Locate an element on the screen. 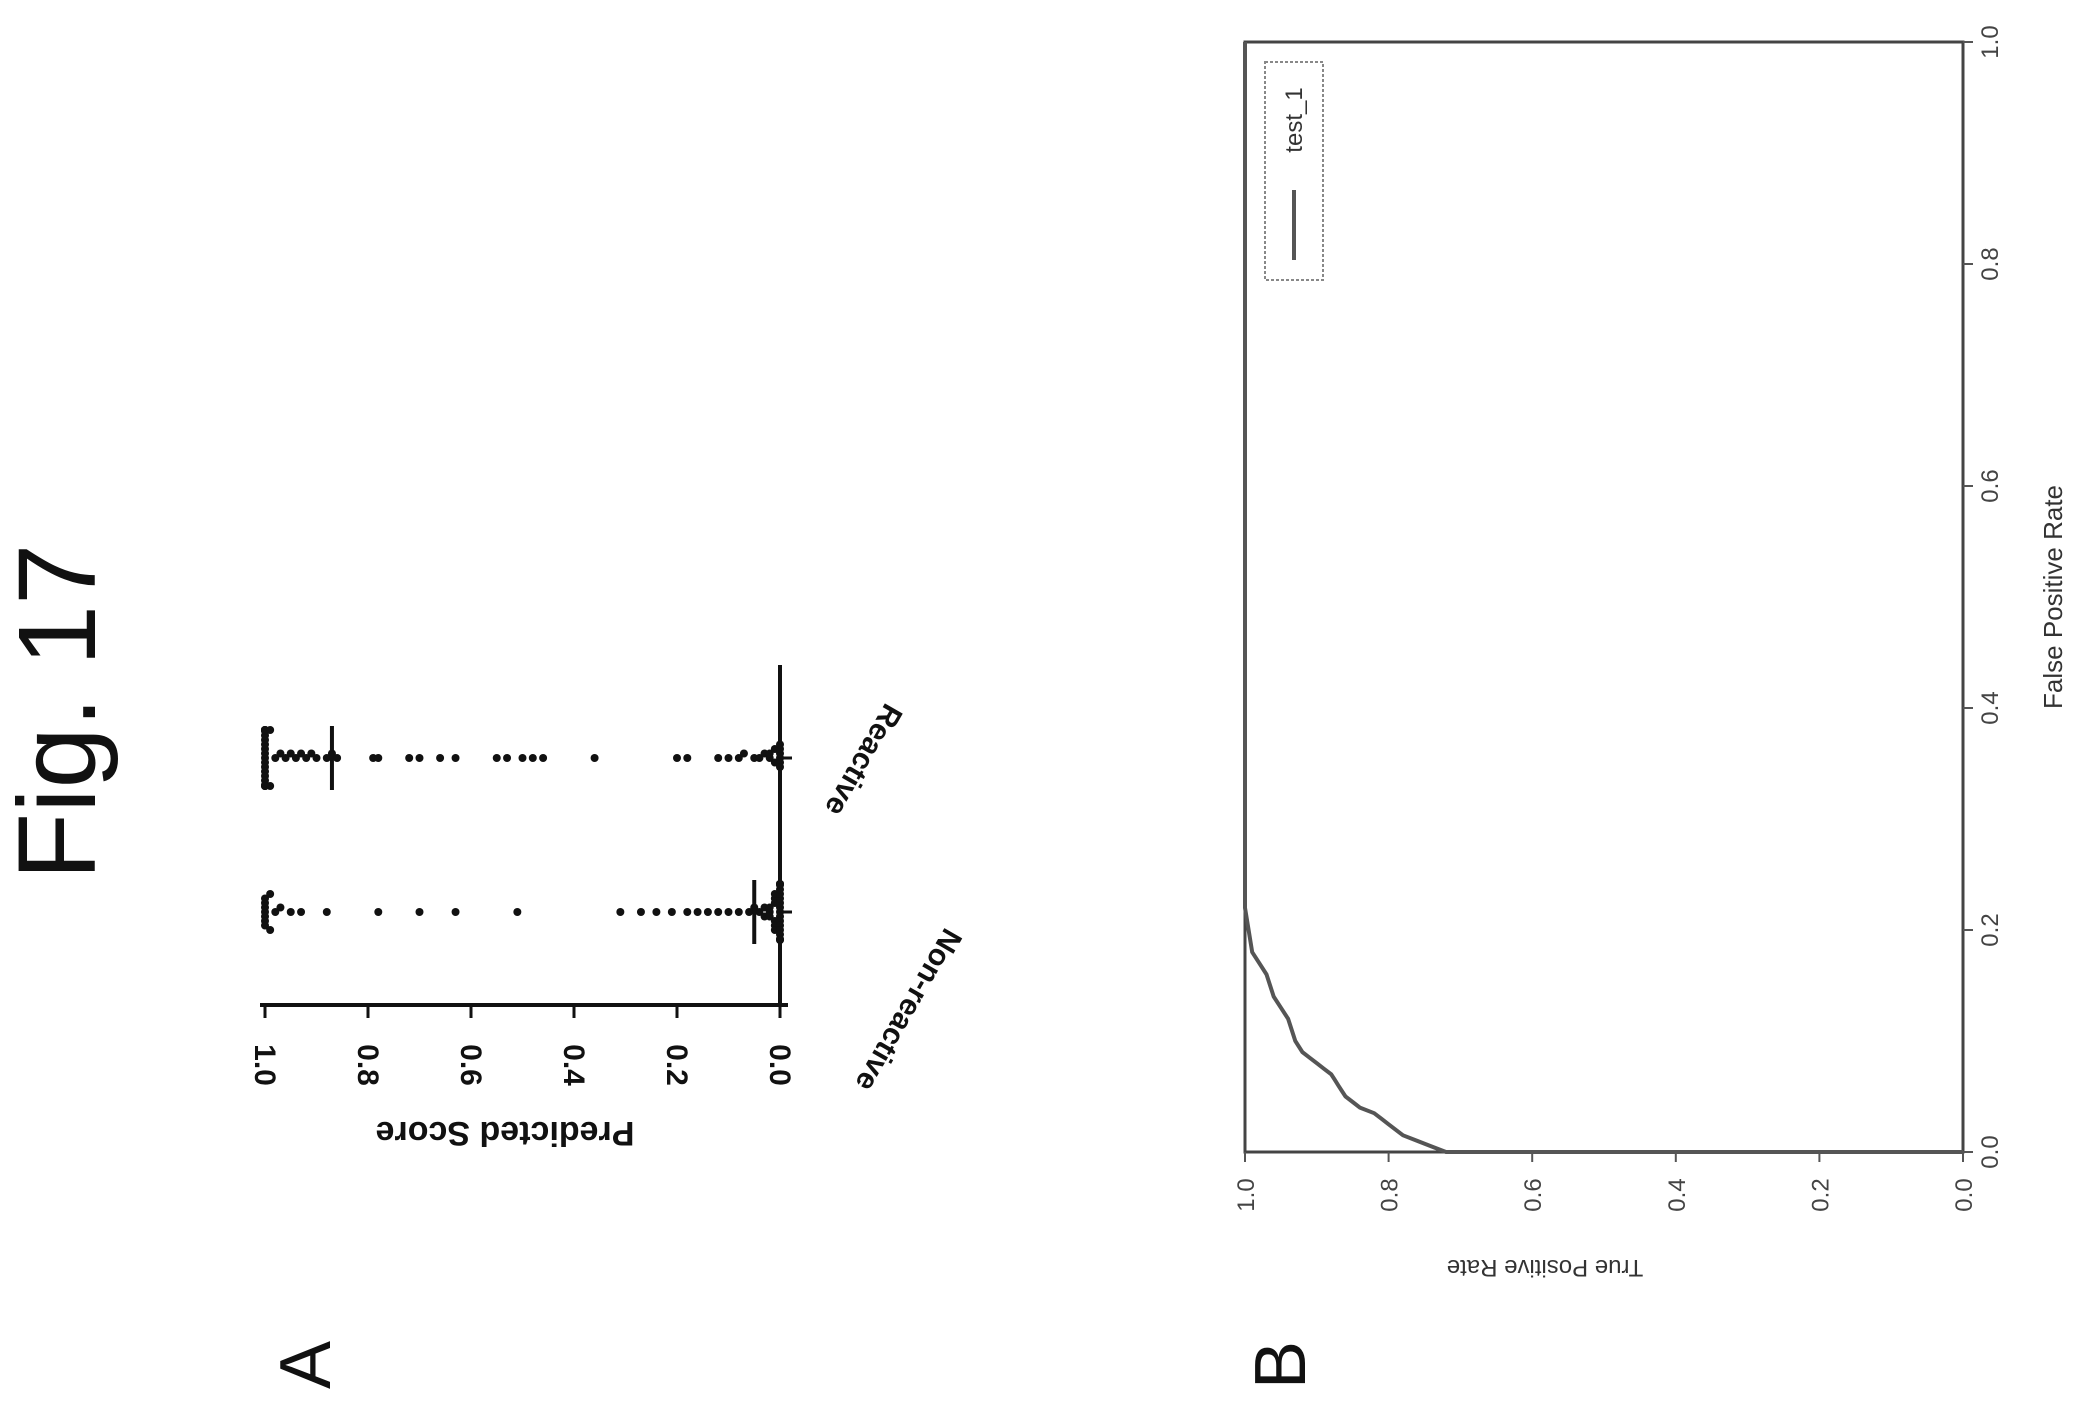 The width and height of the screenshot is (2077, 1405). figure-title: Fig. 17 is located at coordinates (59, 712).